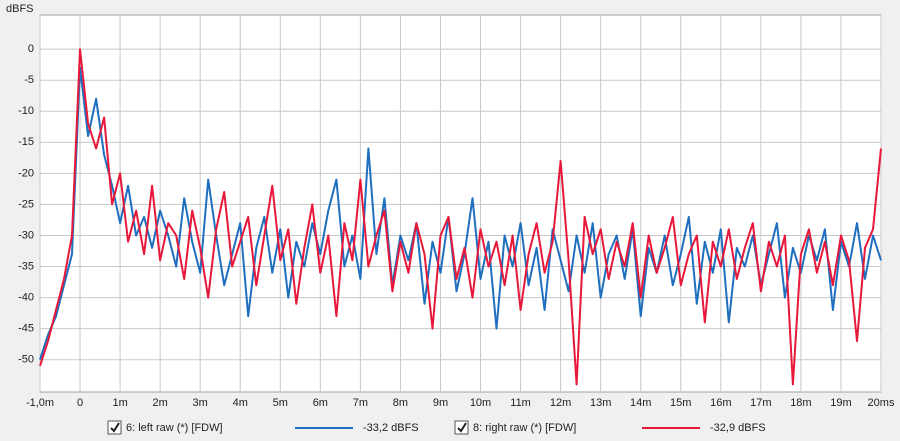 This screenshot has height=441, width=900. What do you see at coordinates (26, 266) in the screenshot?
I see `y-tick-label: -35` at bounding box center [26, 266].